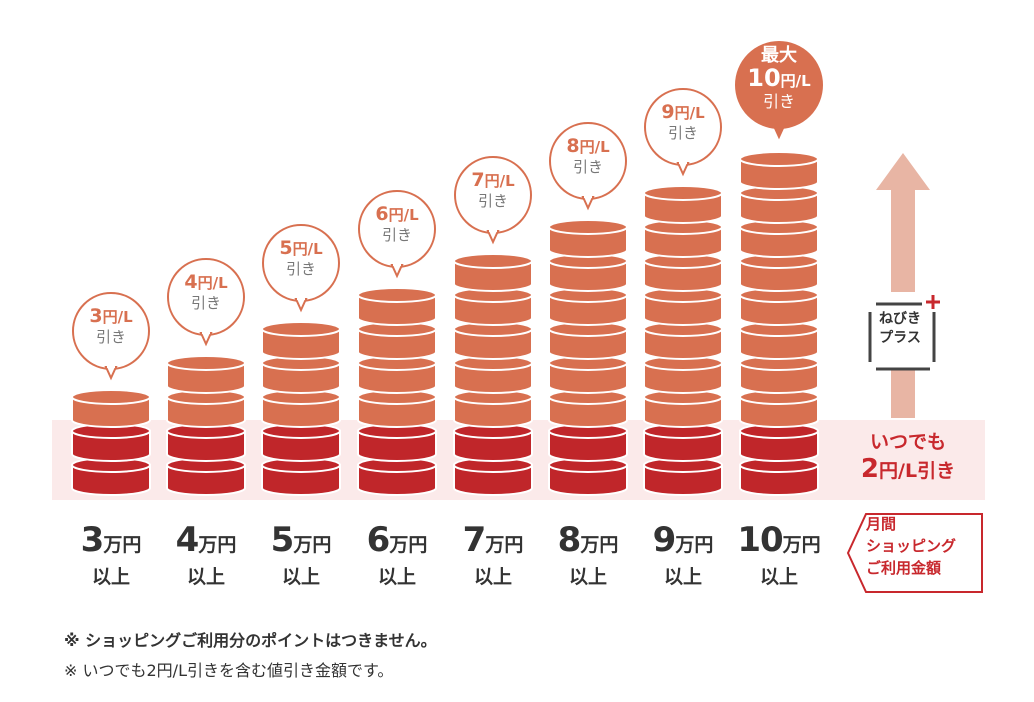 The width and height of the screenshot is (1034, 702). What do you see at coordinates (664, 540) in the screenshot?
I see `tick-number: 9` at bounding box center [664, 540].